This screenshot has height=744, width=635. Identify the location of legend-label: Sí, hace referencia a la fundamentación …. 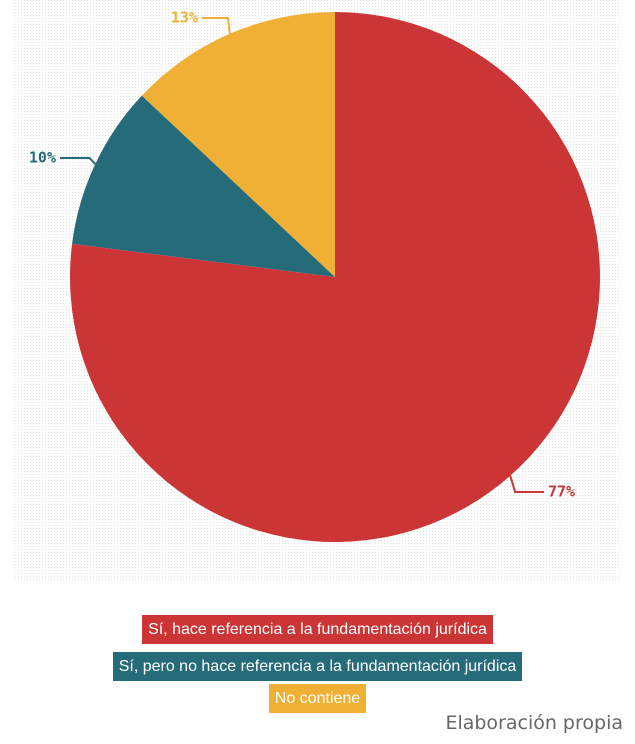
(317, 629).